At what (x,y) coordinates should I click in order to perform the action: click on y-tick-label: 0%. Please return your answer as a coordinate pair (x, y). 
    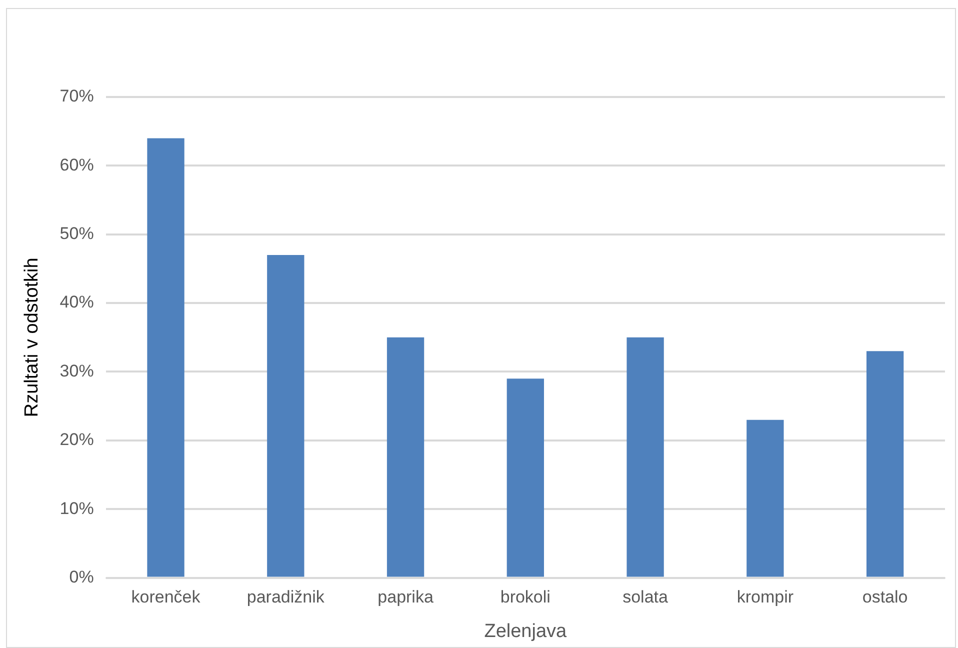
    Looking at the image, I should click on (81, 576).